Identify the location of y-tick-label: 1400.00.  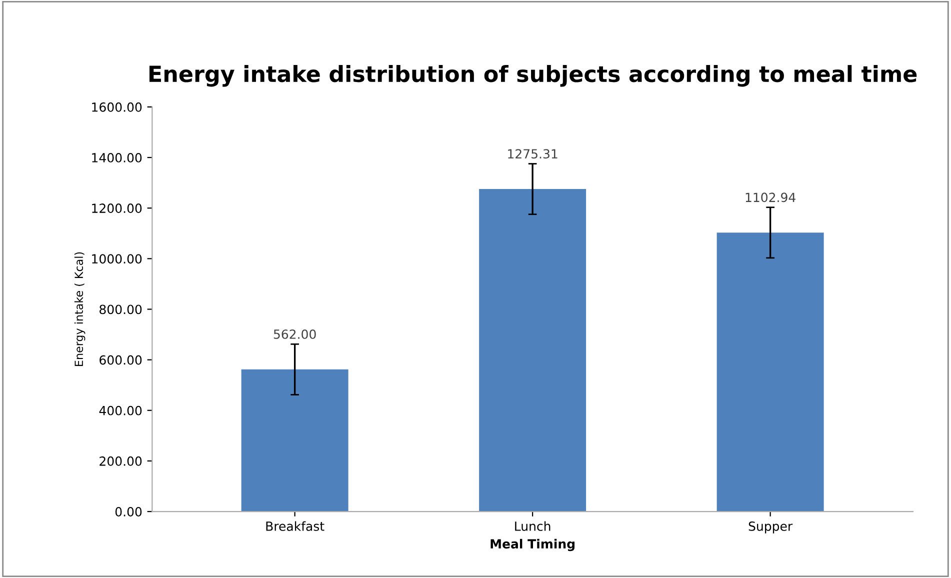
(117, 157).